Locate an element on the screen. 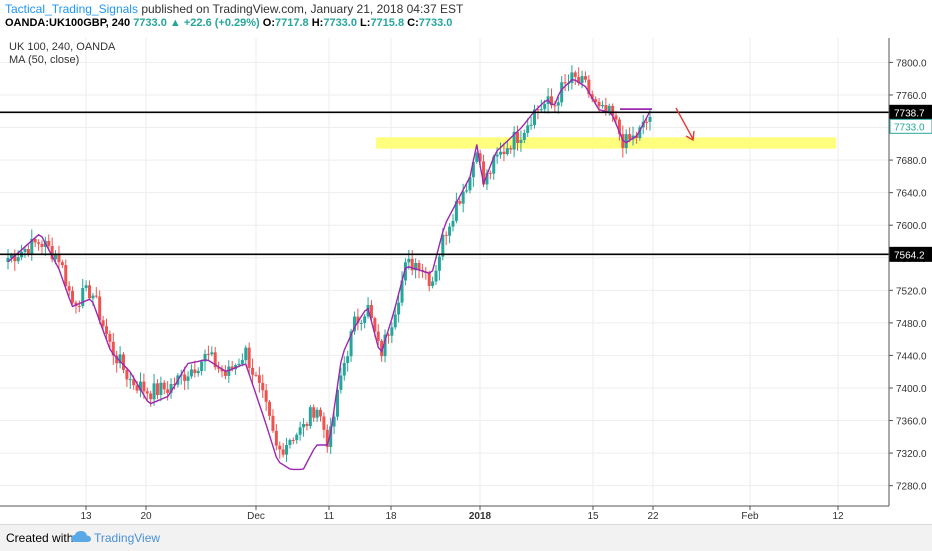  time-tick-label: 12 is located at coordinates (838, 516).